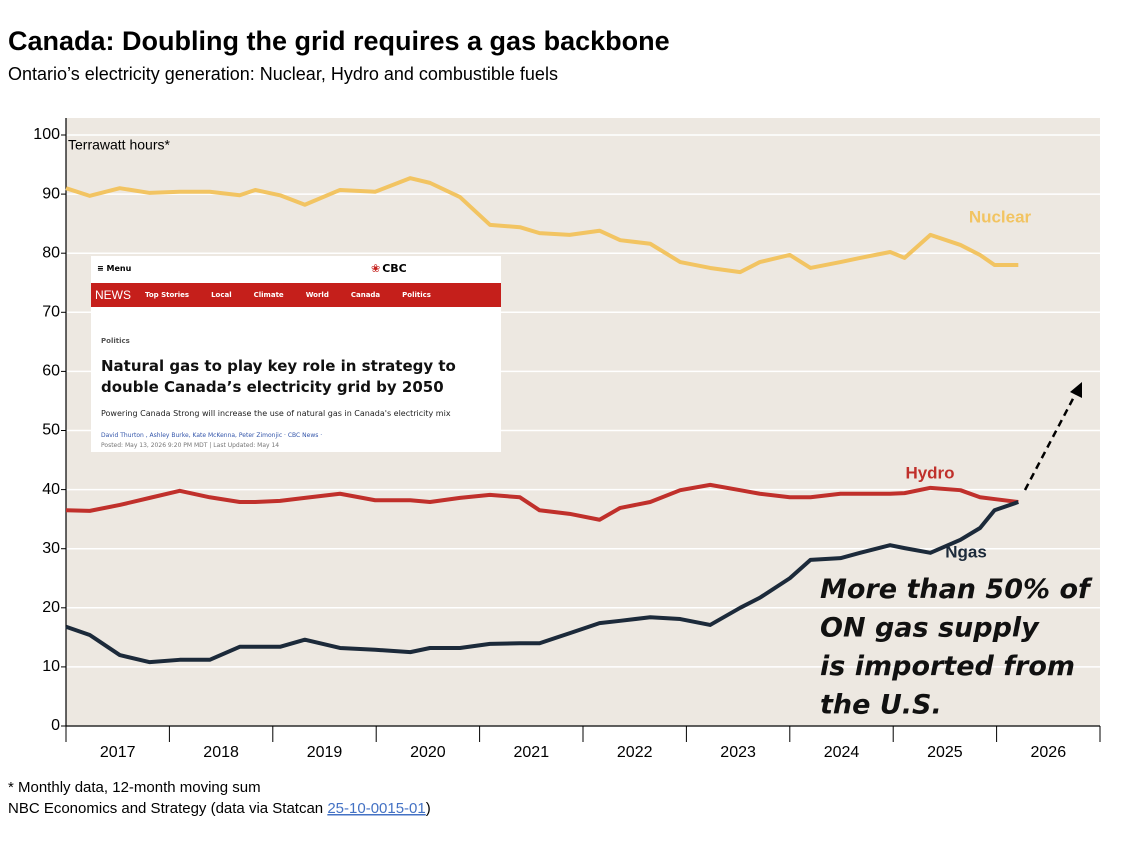  Describe the element at coordinates (635, 752) in the screenshot. I see `x-tick-label: 2022` at that location.